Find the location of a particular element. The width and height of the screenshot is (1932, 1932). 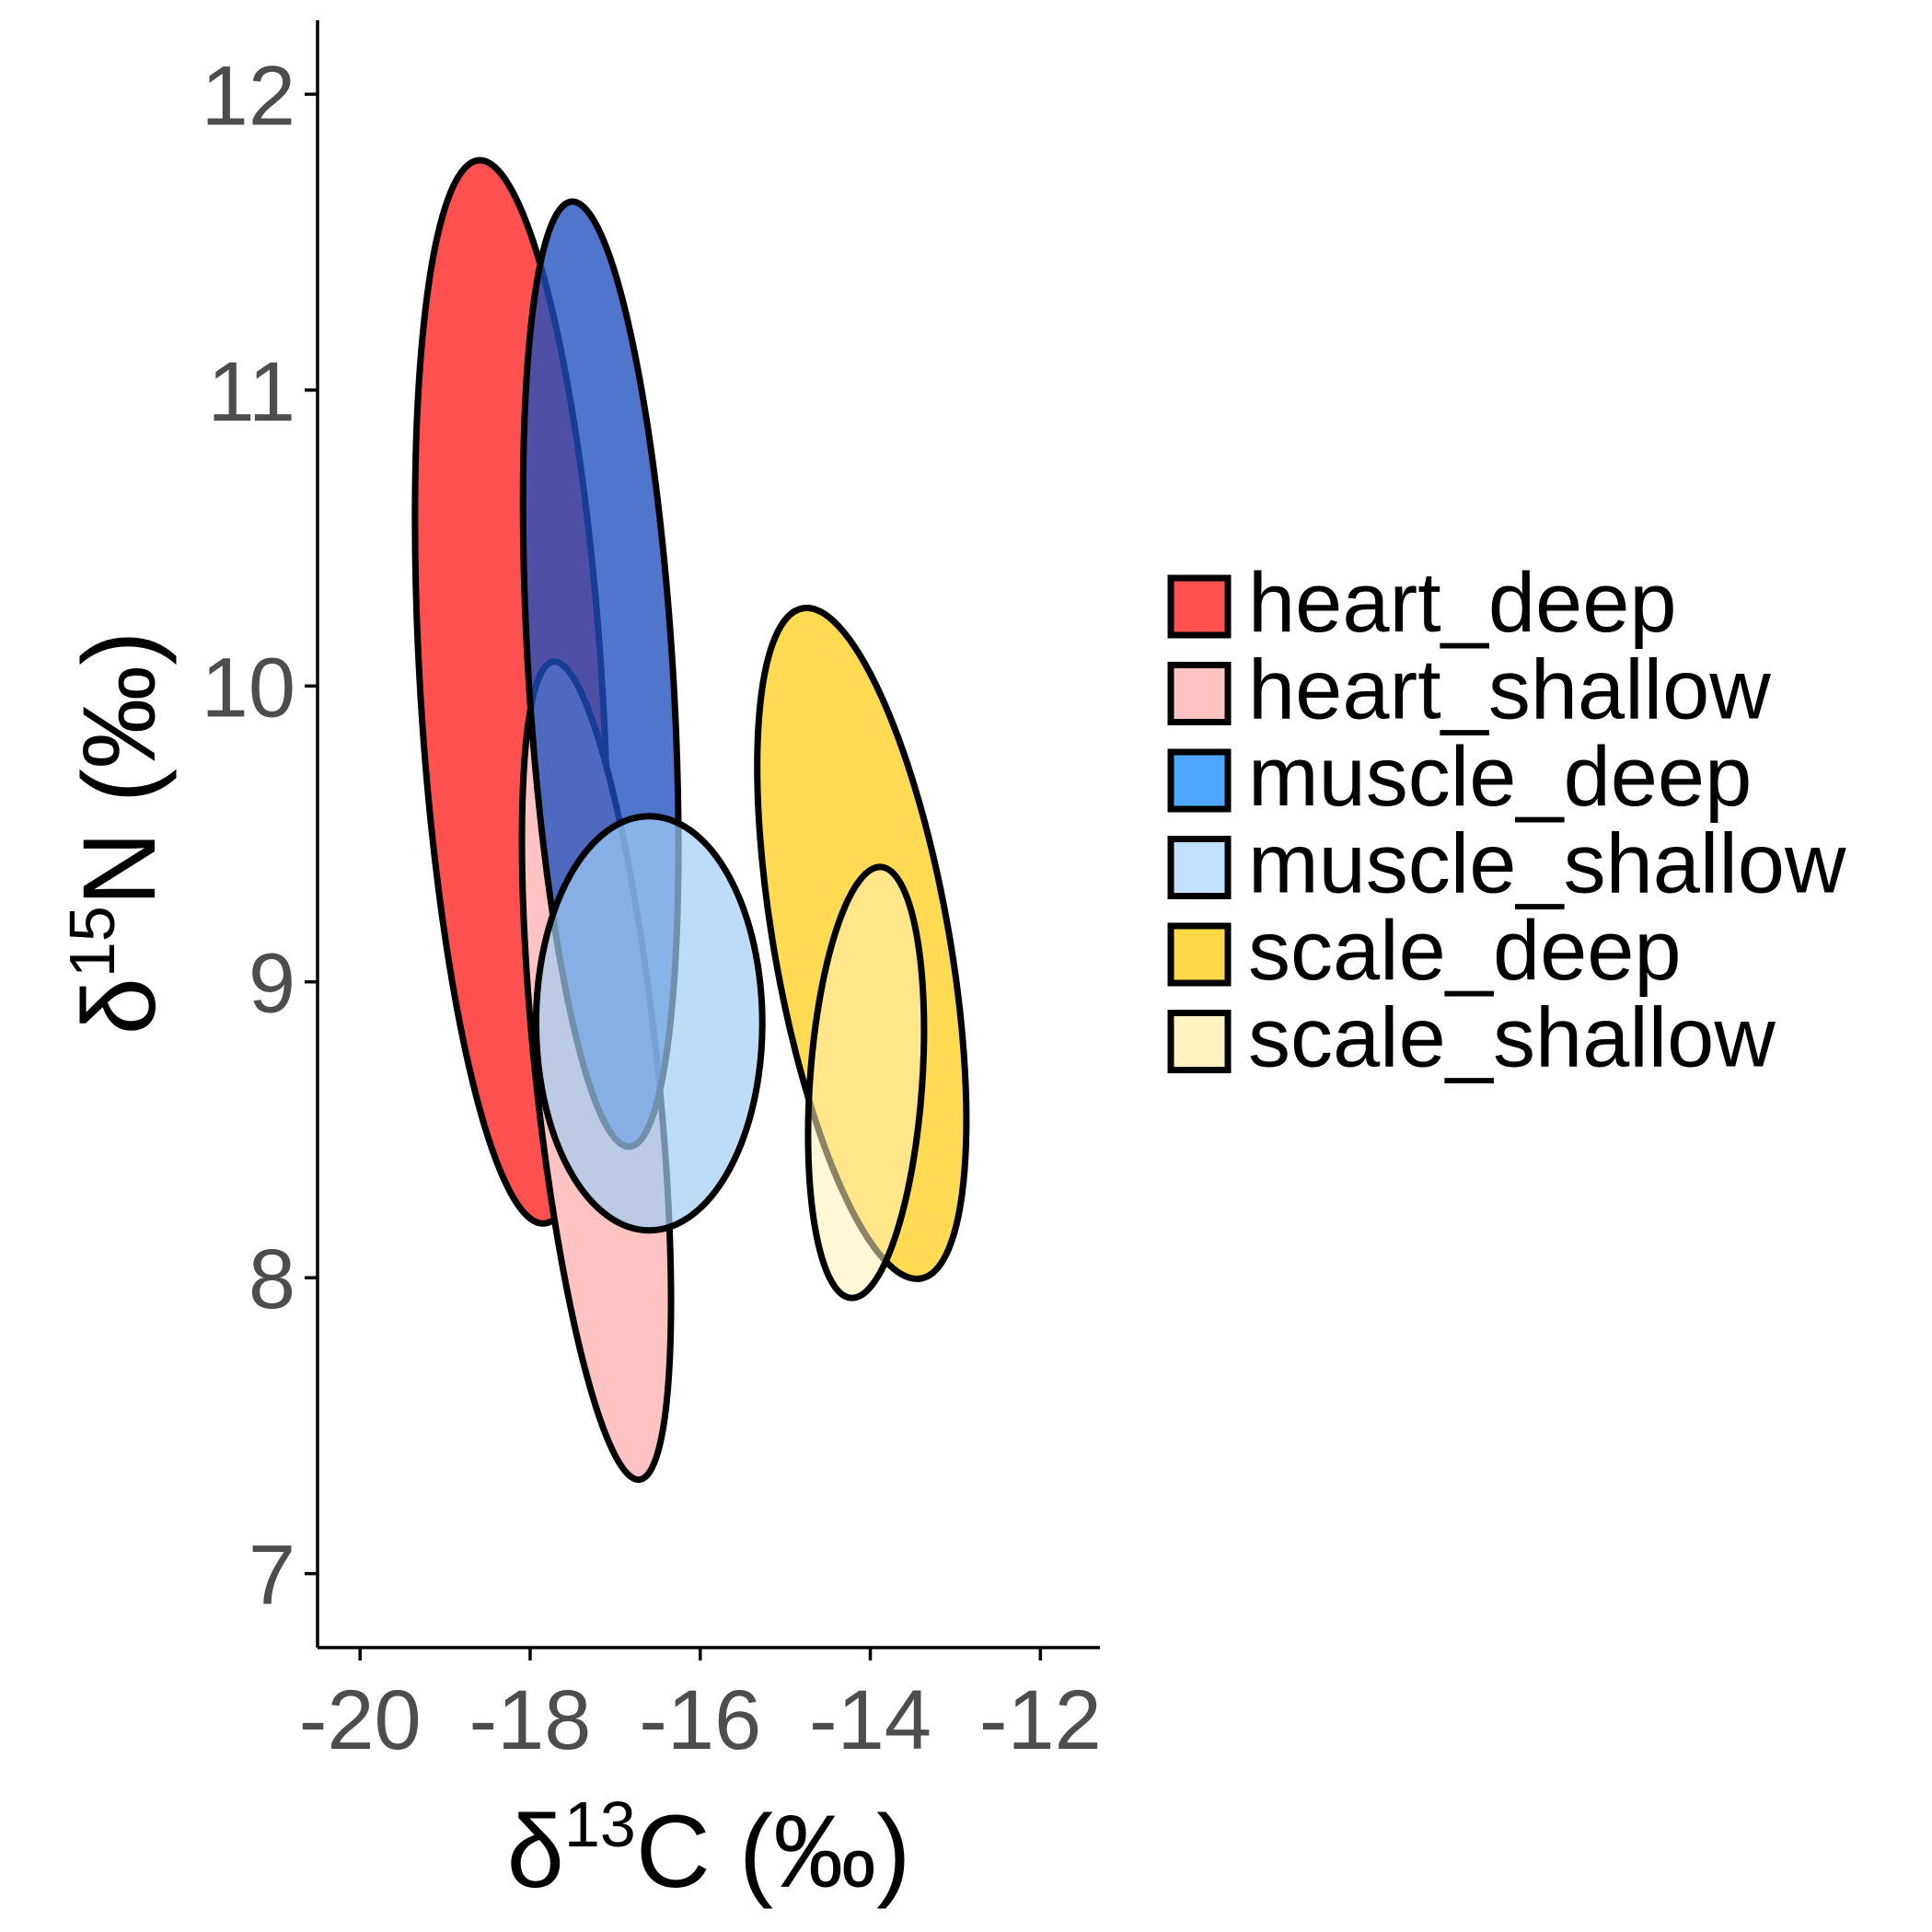

x-axis-title: δ13C (‰) is located at coordinates (709, 1849).